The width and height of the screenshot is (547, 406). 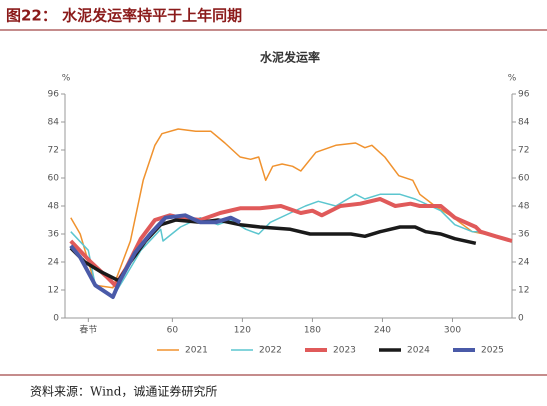 What do you see at coordinates (524, 263) in the screenshot?
I see `y2-tick-label: 24` at bounding box center [524, 263].